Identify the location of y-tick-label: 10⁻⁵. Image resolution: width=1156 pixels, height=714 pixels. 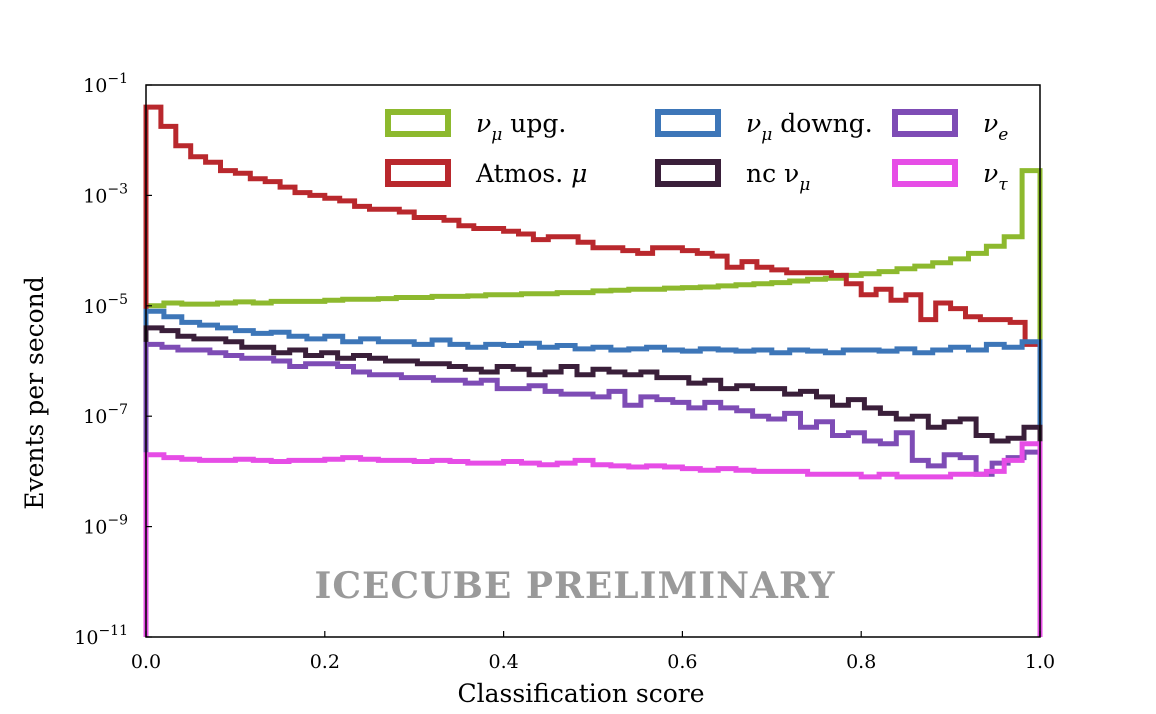
(105, 305).